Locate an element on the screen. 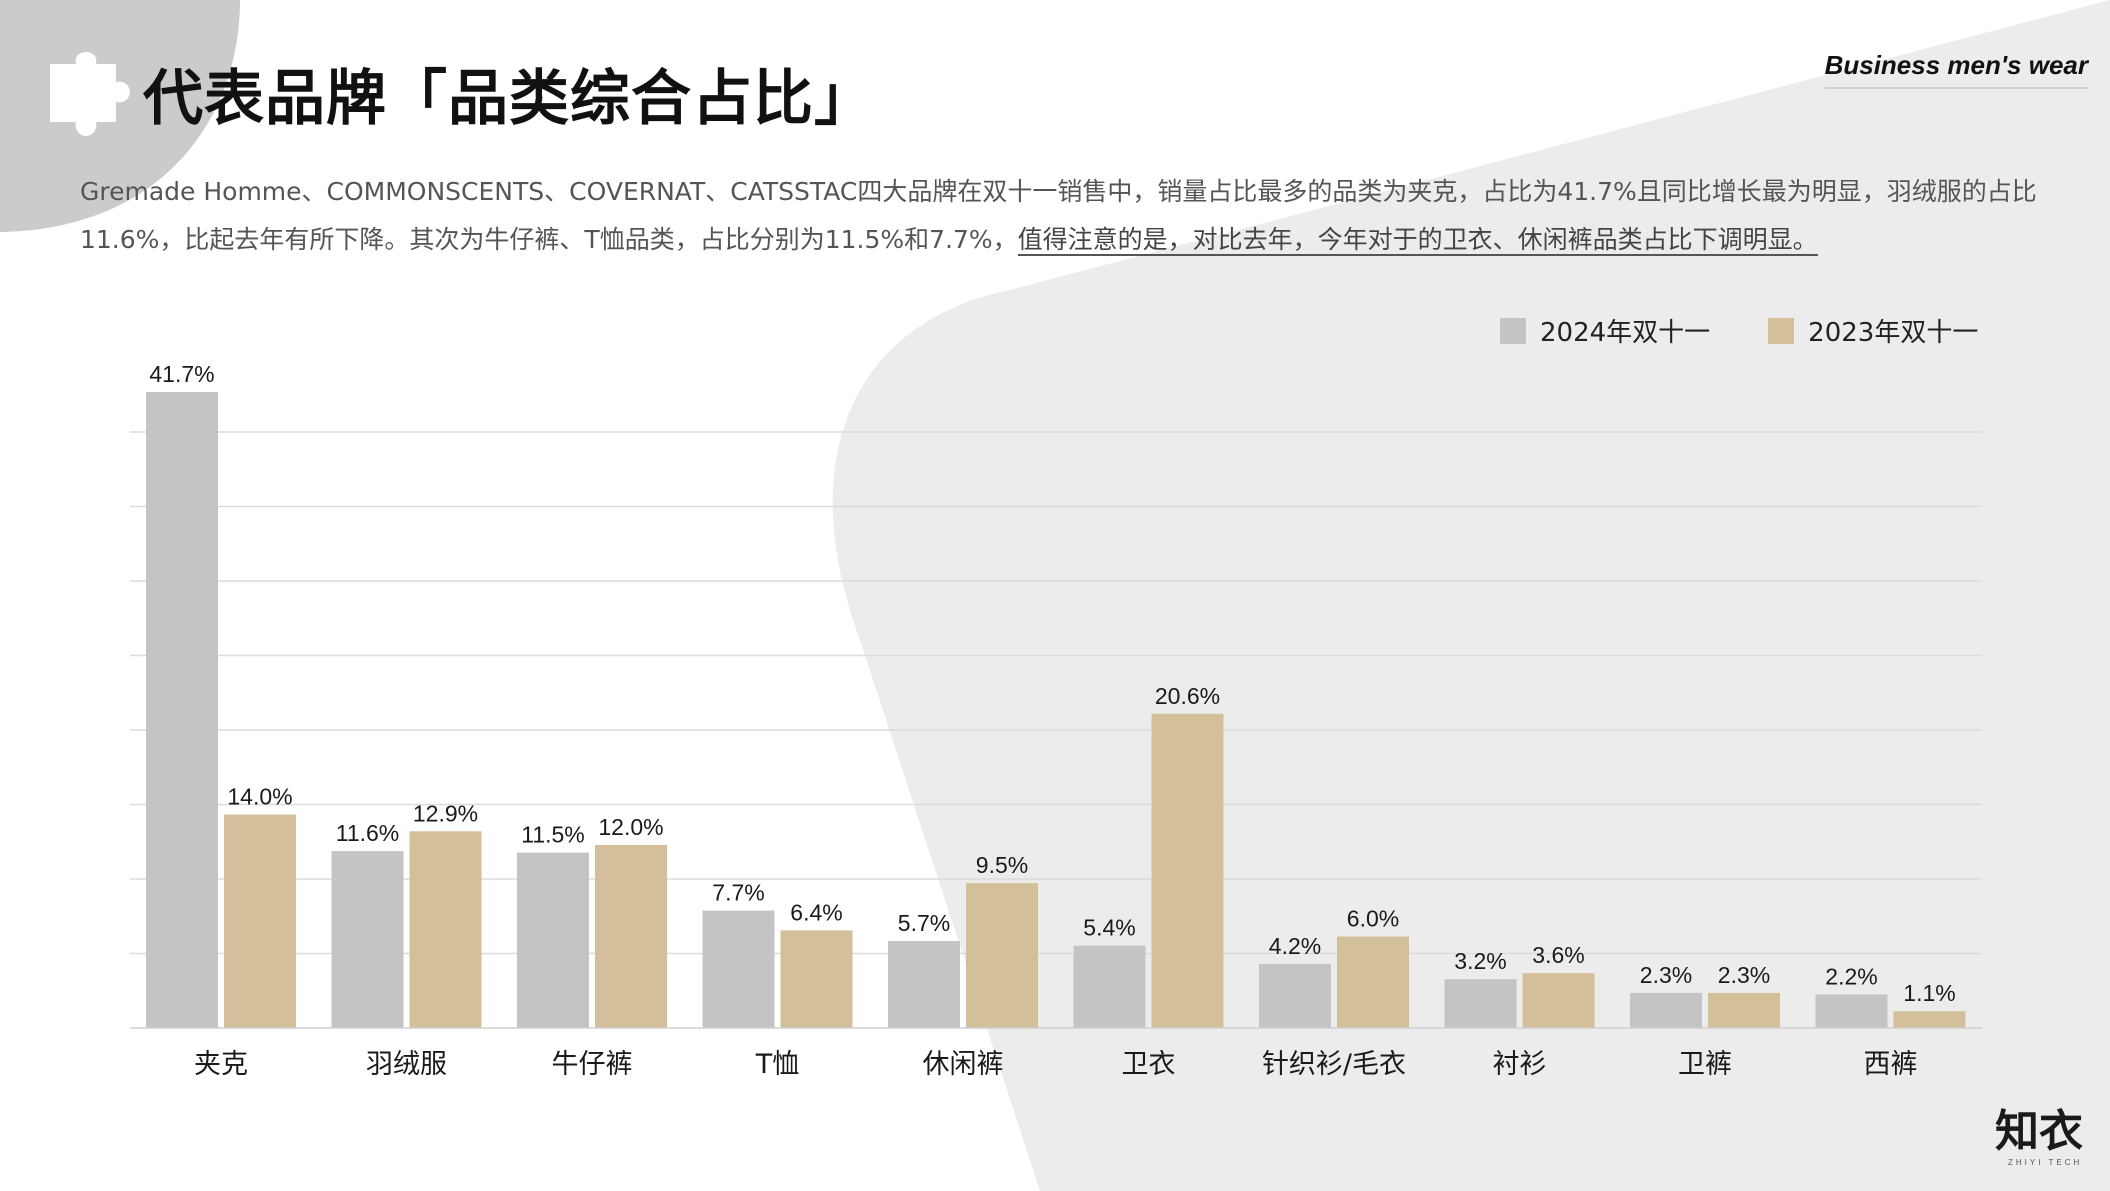 This screenshot has width=2110, height=1191. page-title: 代表品牌「品类综合占比」 is located at coordinates (509, 99).